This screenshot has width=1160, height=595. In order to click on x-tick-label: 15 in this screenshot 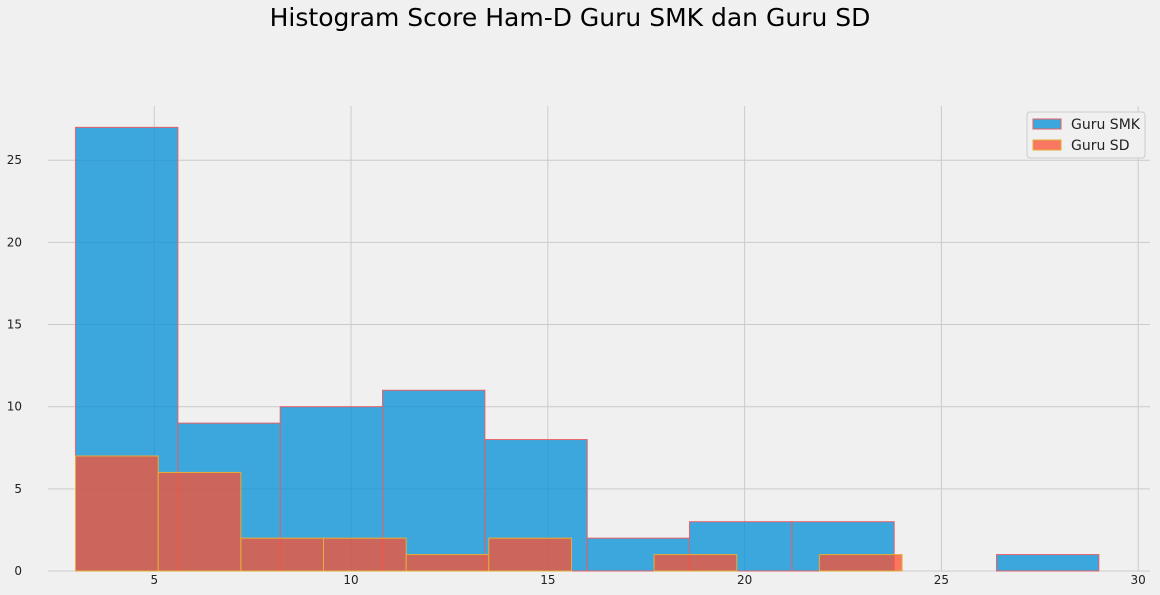, I will do `click(547, 580)`.